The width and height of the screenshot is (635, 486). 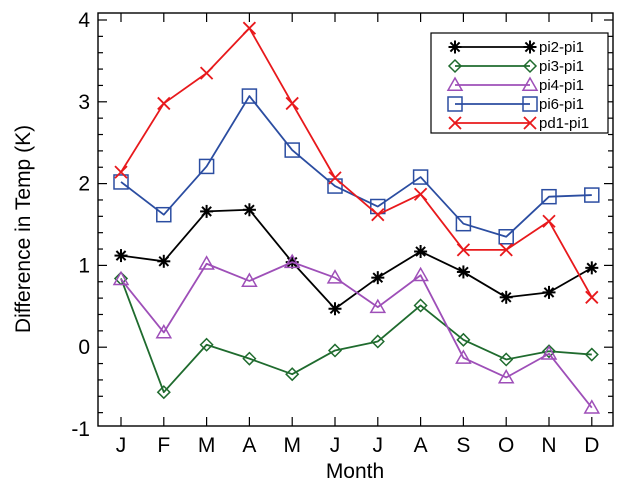 I want to click on x-tick-label: A, so click(x=421, y=445).